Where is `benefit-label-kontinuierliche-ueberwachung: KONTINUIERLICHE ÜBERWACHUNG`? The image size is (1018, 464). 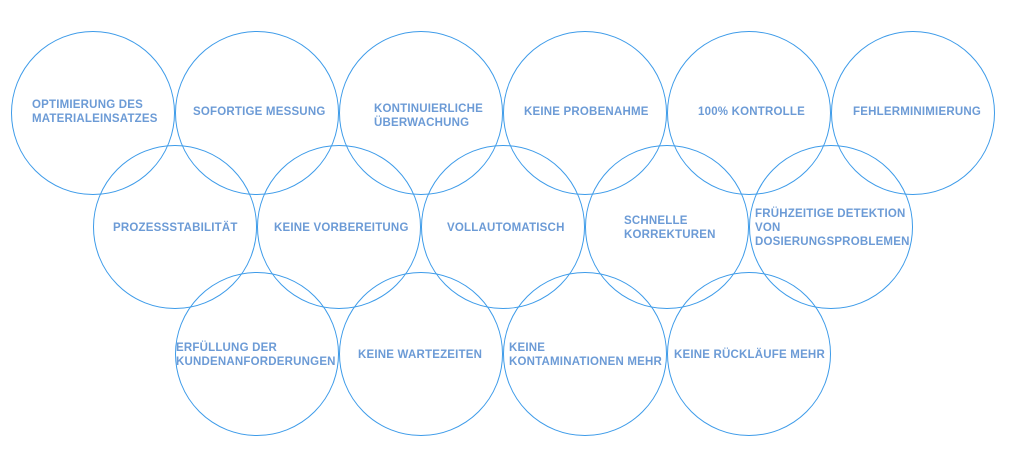
benefit-label-kontinuierliche-ueberwachung: KONTINUIERLICHE ÜBERWACHUNG is located at coordinates (429, 116).